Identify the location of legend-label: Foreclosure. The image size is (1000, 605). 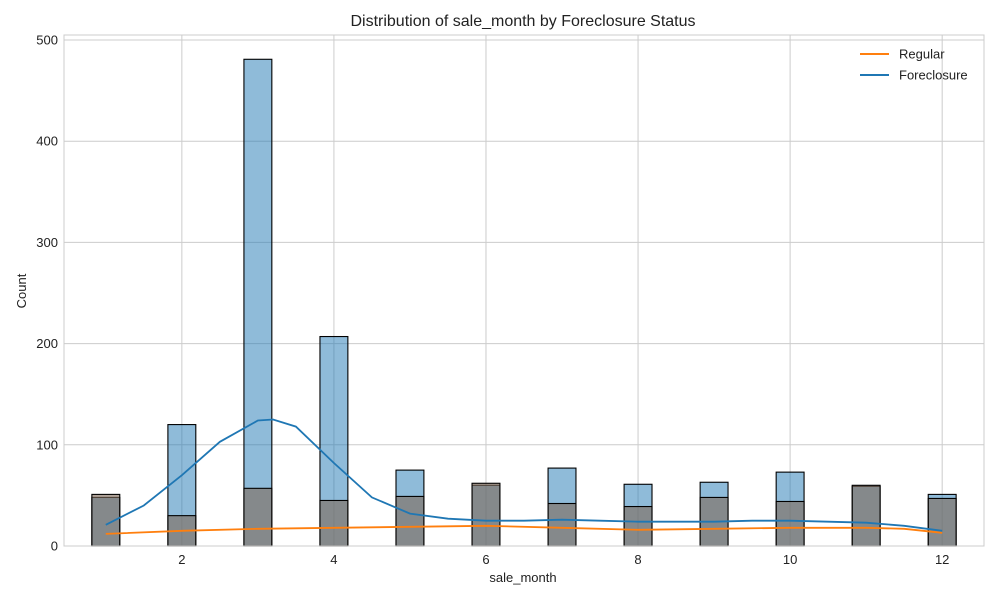
(933, 75).